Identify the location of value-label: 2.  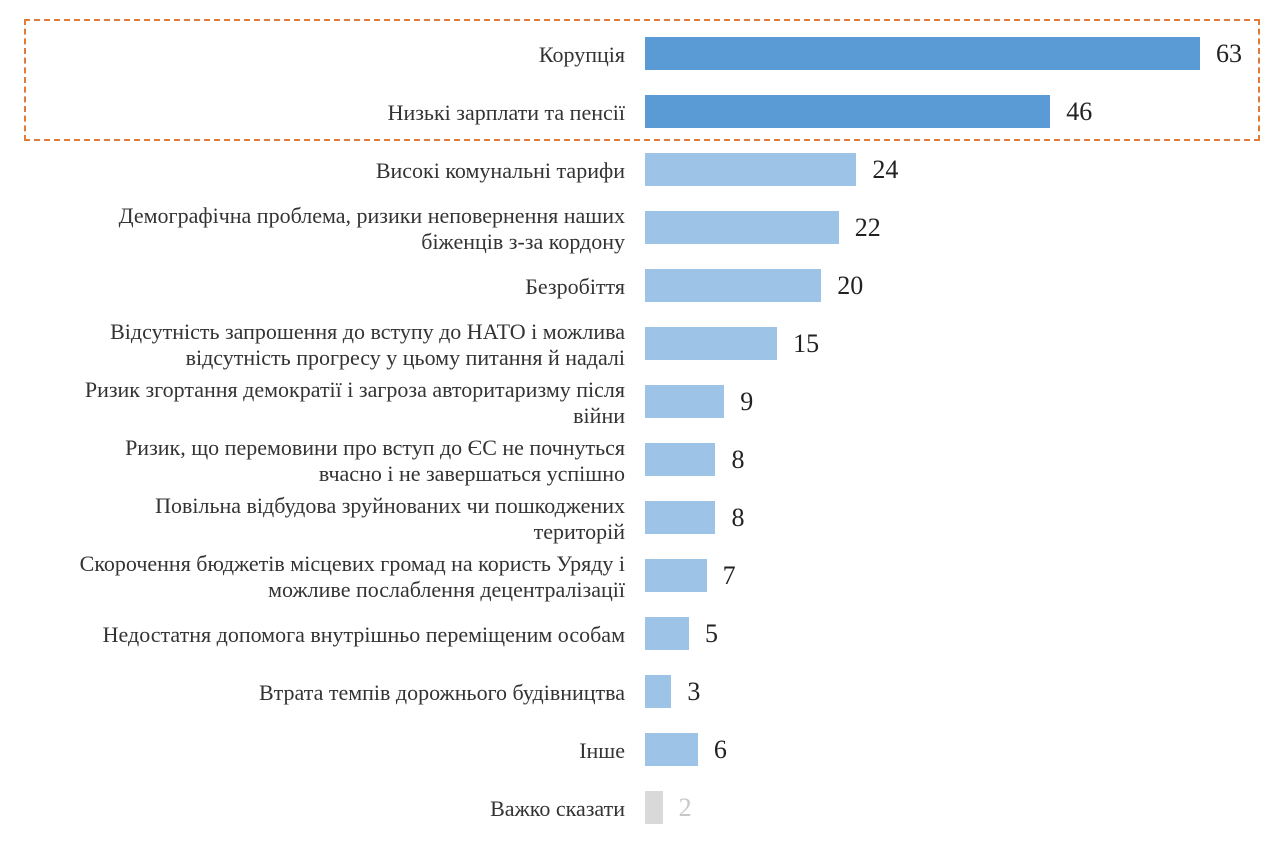
(685, 807).